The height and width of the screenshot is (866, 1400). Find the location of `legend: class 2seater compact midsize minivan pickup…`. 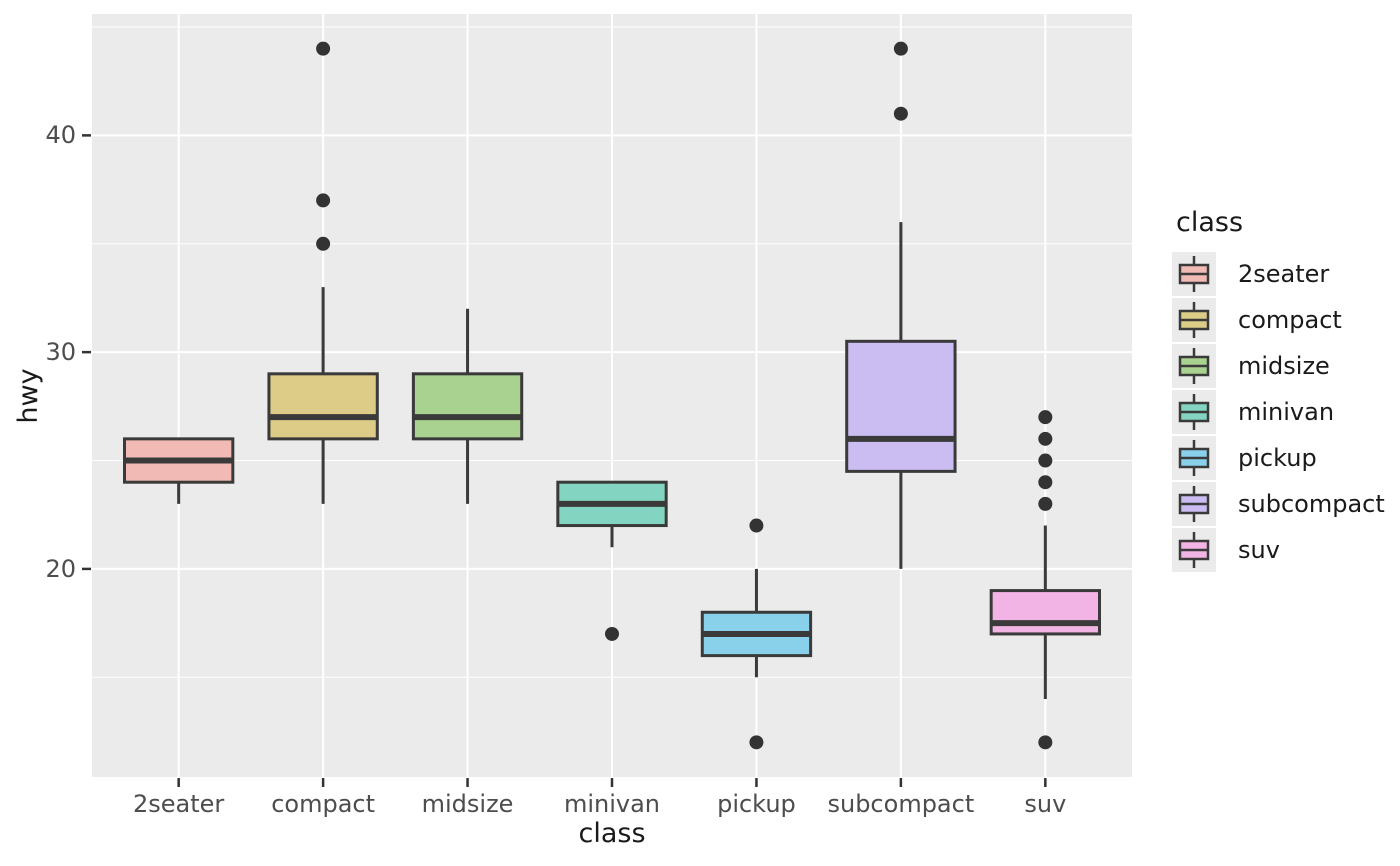

legend: class 2seater compact midsize minivan pickup… is located at coordinates (1278, 390).